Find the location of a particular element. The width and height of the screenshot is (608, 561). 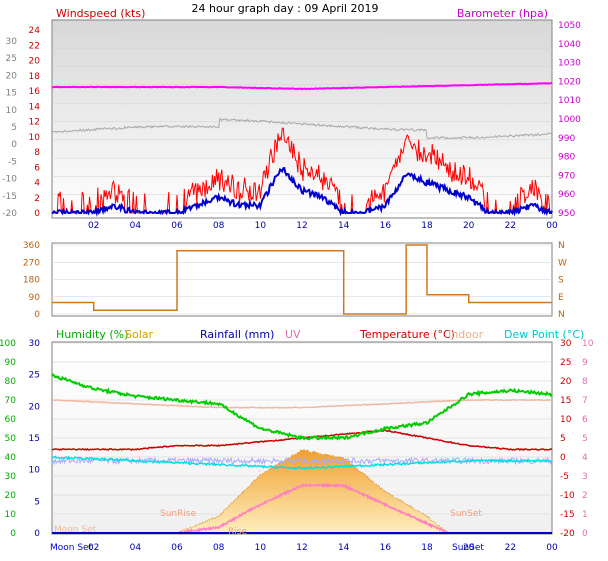

axis-tick-label: 9 is located at coordinates (585, 363).